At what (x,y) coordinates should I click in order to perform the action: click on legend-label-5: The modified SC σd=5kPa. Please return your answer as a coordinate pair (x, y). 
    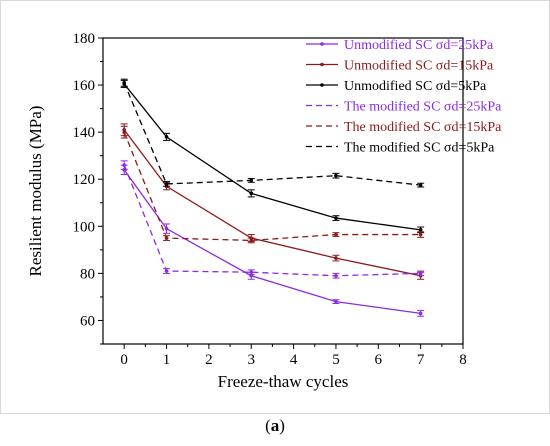
    Looking at the image, I should click on (419, 148).